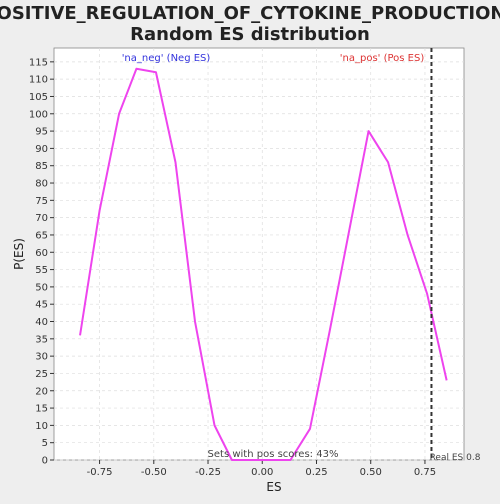 The height and width of the screenshot is (504, 500). I want to click on y-tick-label: 20, so click(41, 391).